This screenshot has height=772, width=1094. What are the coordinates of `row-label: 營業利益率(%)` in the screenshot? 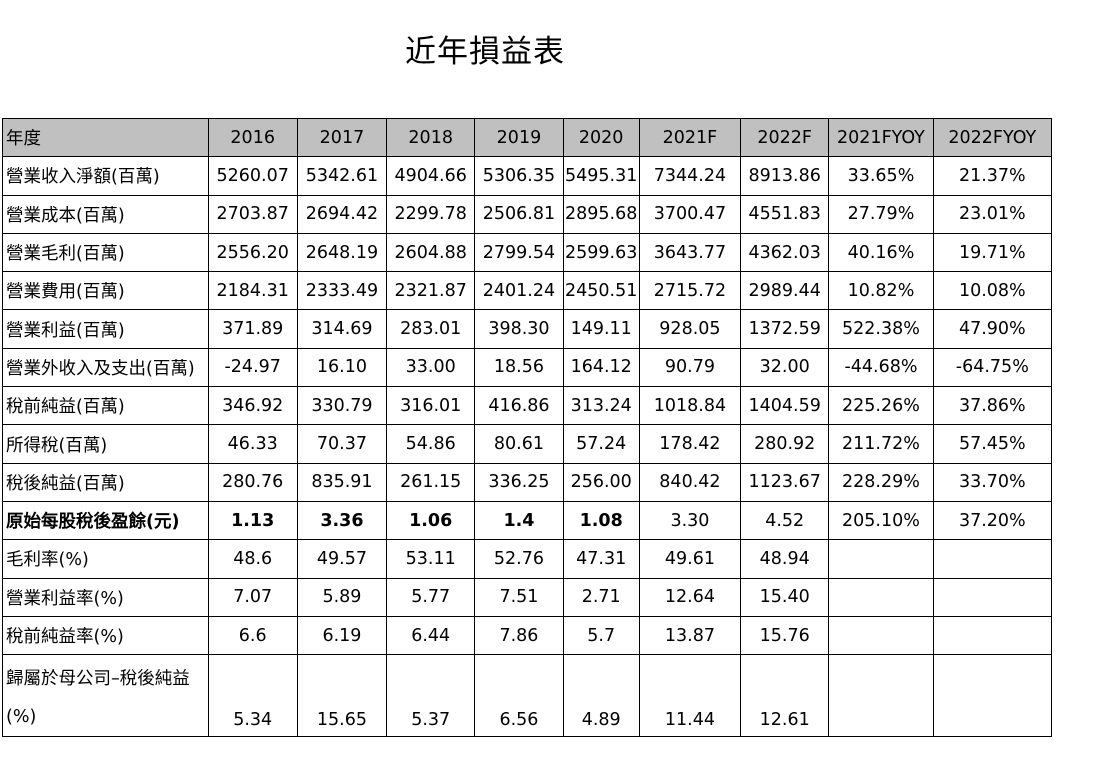 It's located at (105, 597).